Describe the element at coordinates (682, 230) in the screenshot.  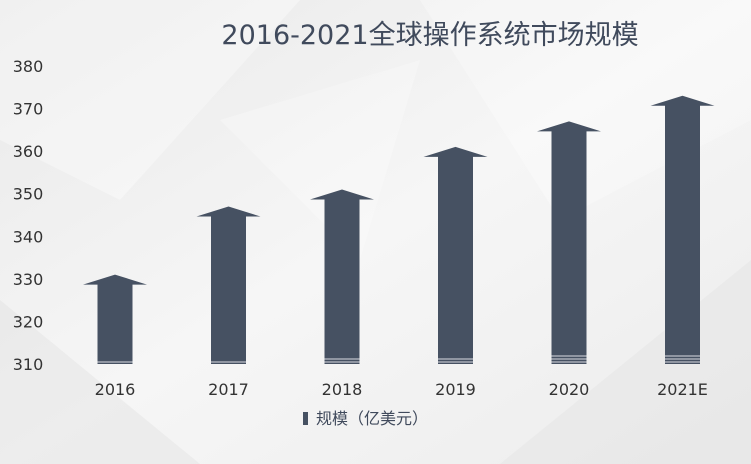
I see `bar-arrow-2021e` at that location.